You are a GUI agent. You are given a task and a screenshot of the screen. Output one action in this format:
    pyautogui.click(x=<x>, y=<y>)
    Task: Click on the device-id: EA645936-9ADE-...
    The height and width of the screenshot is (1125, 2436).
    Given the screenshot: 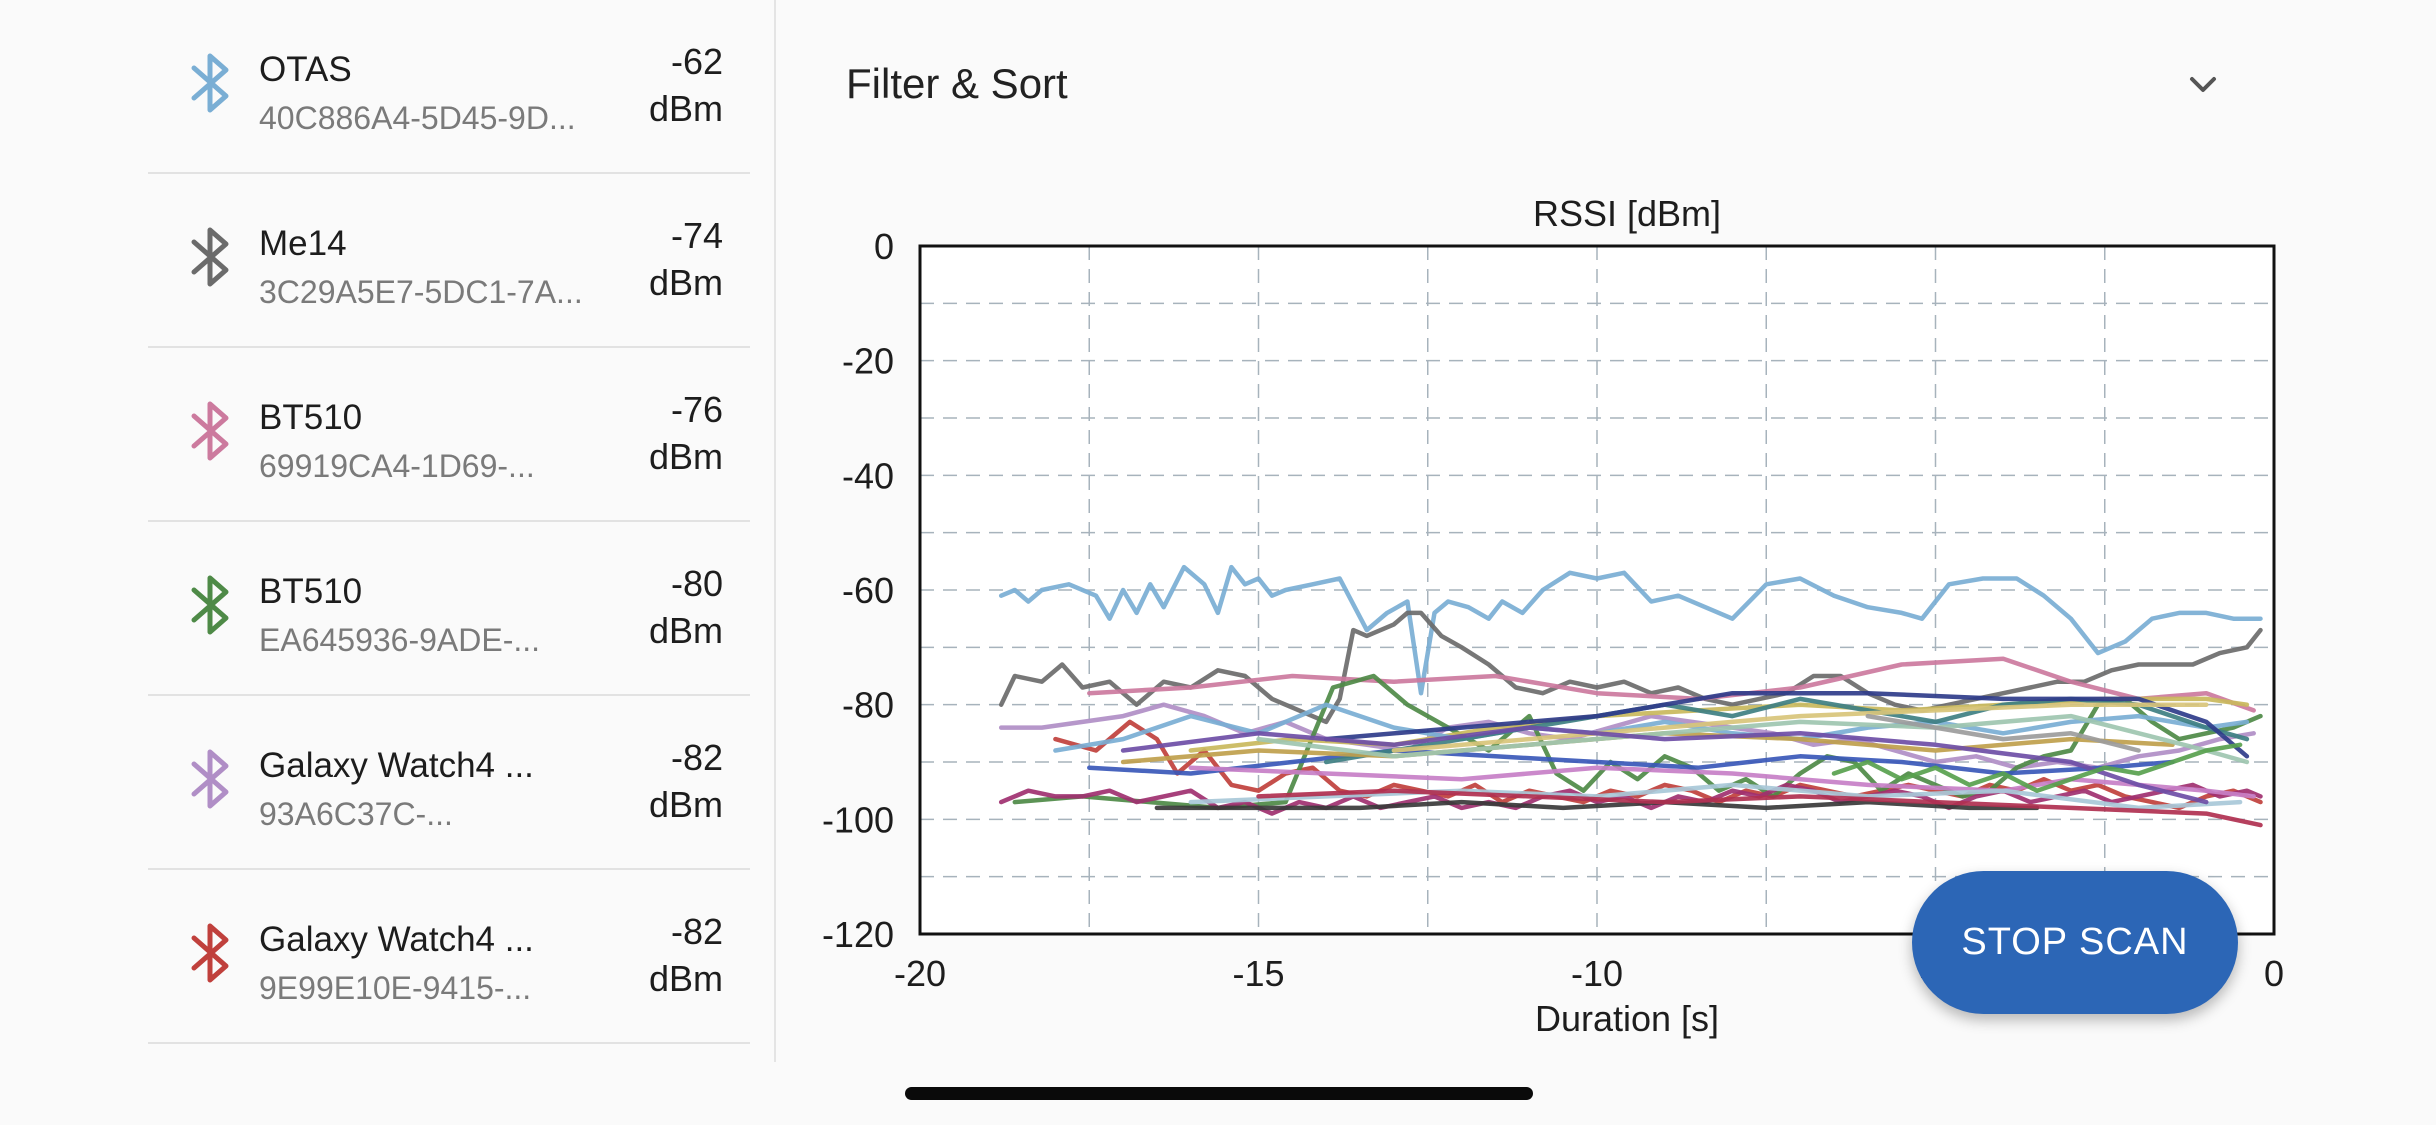 What is the action you would take?
    pyautogui.click(x=400, y=640)
    